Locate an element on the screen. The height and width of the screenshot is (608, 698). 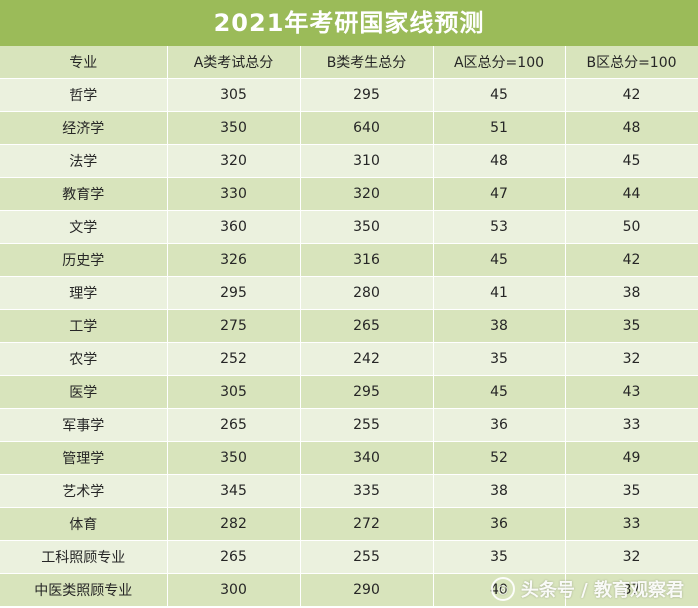
cell-major: 管理学 is located at coordinates (84, 458).